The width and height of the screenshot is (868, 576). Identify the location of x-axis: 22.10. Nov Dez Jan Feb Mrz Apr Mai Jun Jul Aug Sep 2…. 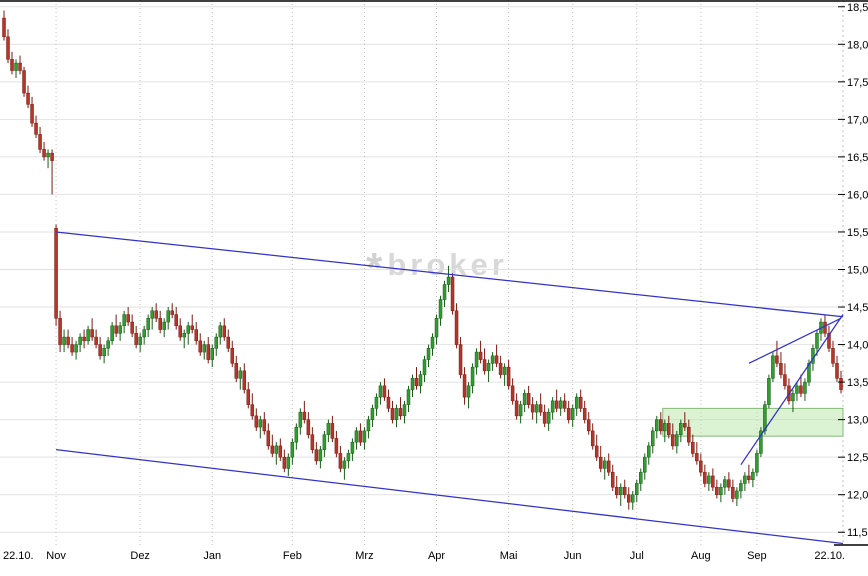
(424, 556).